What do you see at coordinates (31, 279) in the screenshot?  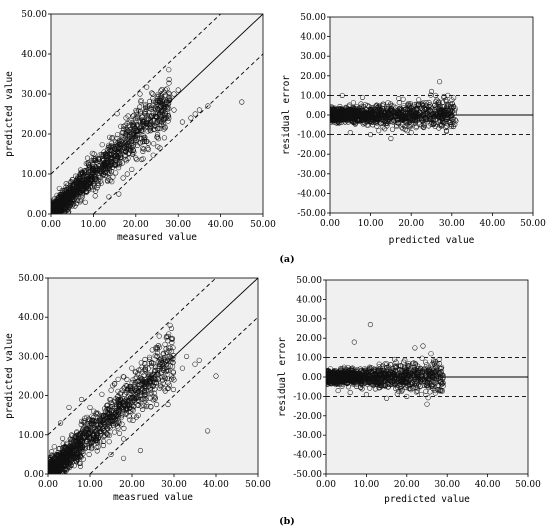 I see `y-tick-label: 50.00` at bounding box center [31, 279].